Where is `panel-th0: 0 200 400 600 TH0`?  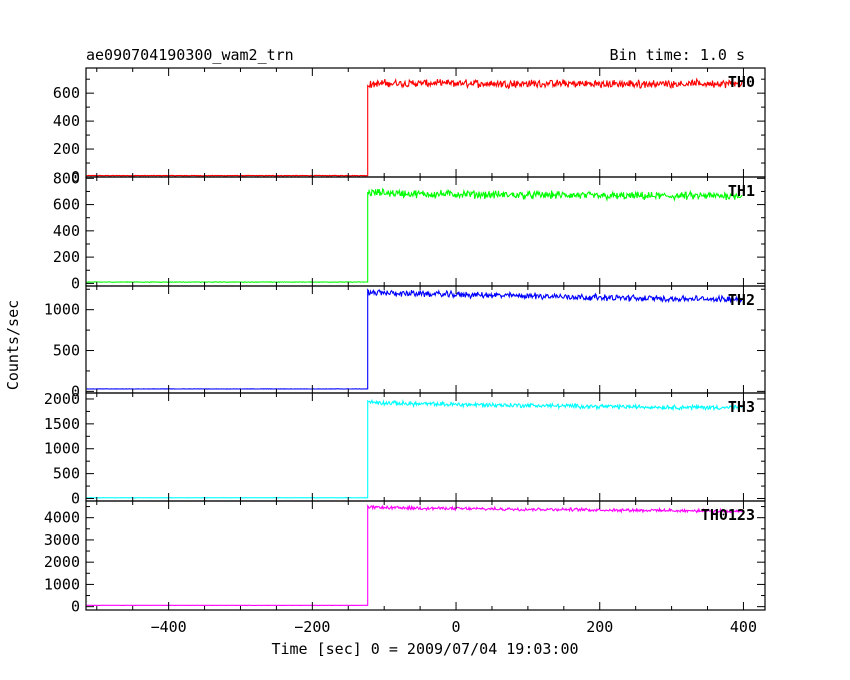
panel-th0: 0 200 400 600 TH0 is located at coordinates (409, 126).